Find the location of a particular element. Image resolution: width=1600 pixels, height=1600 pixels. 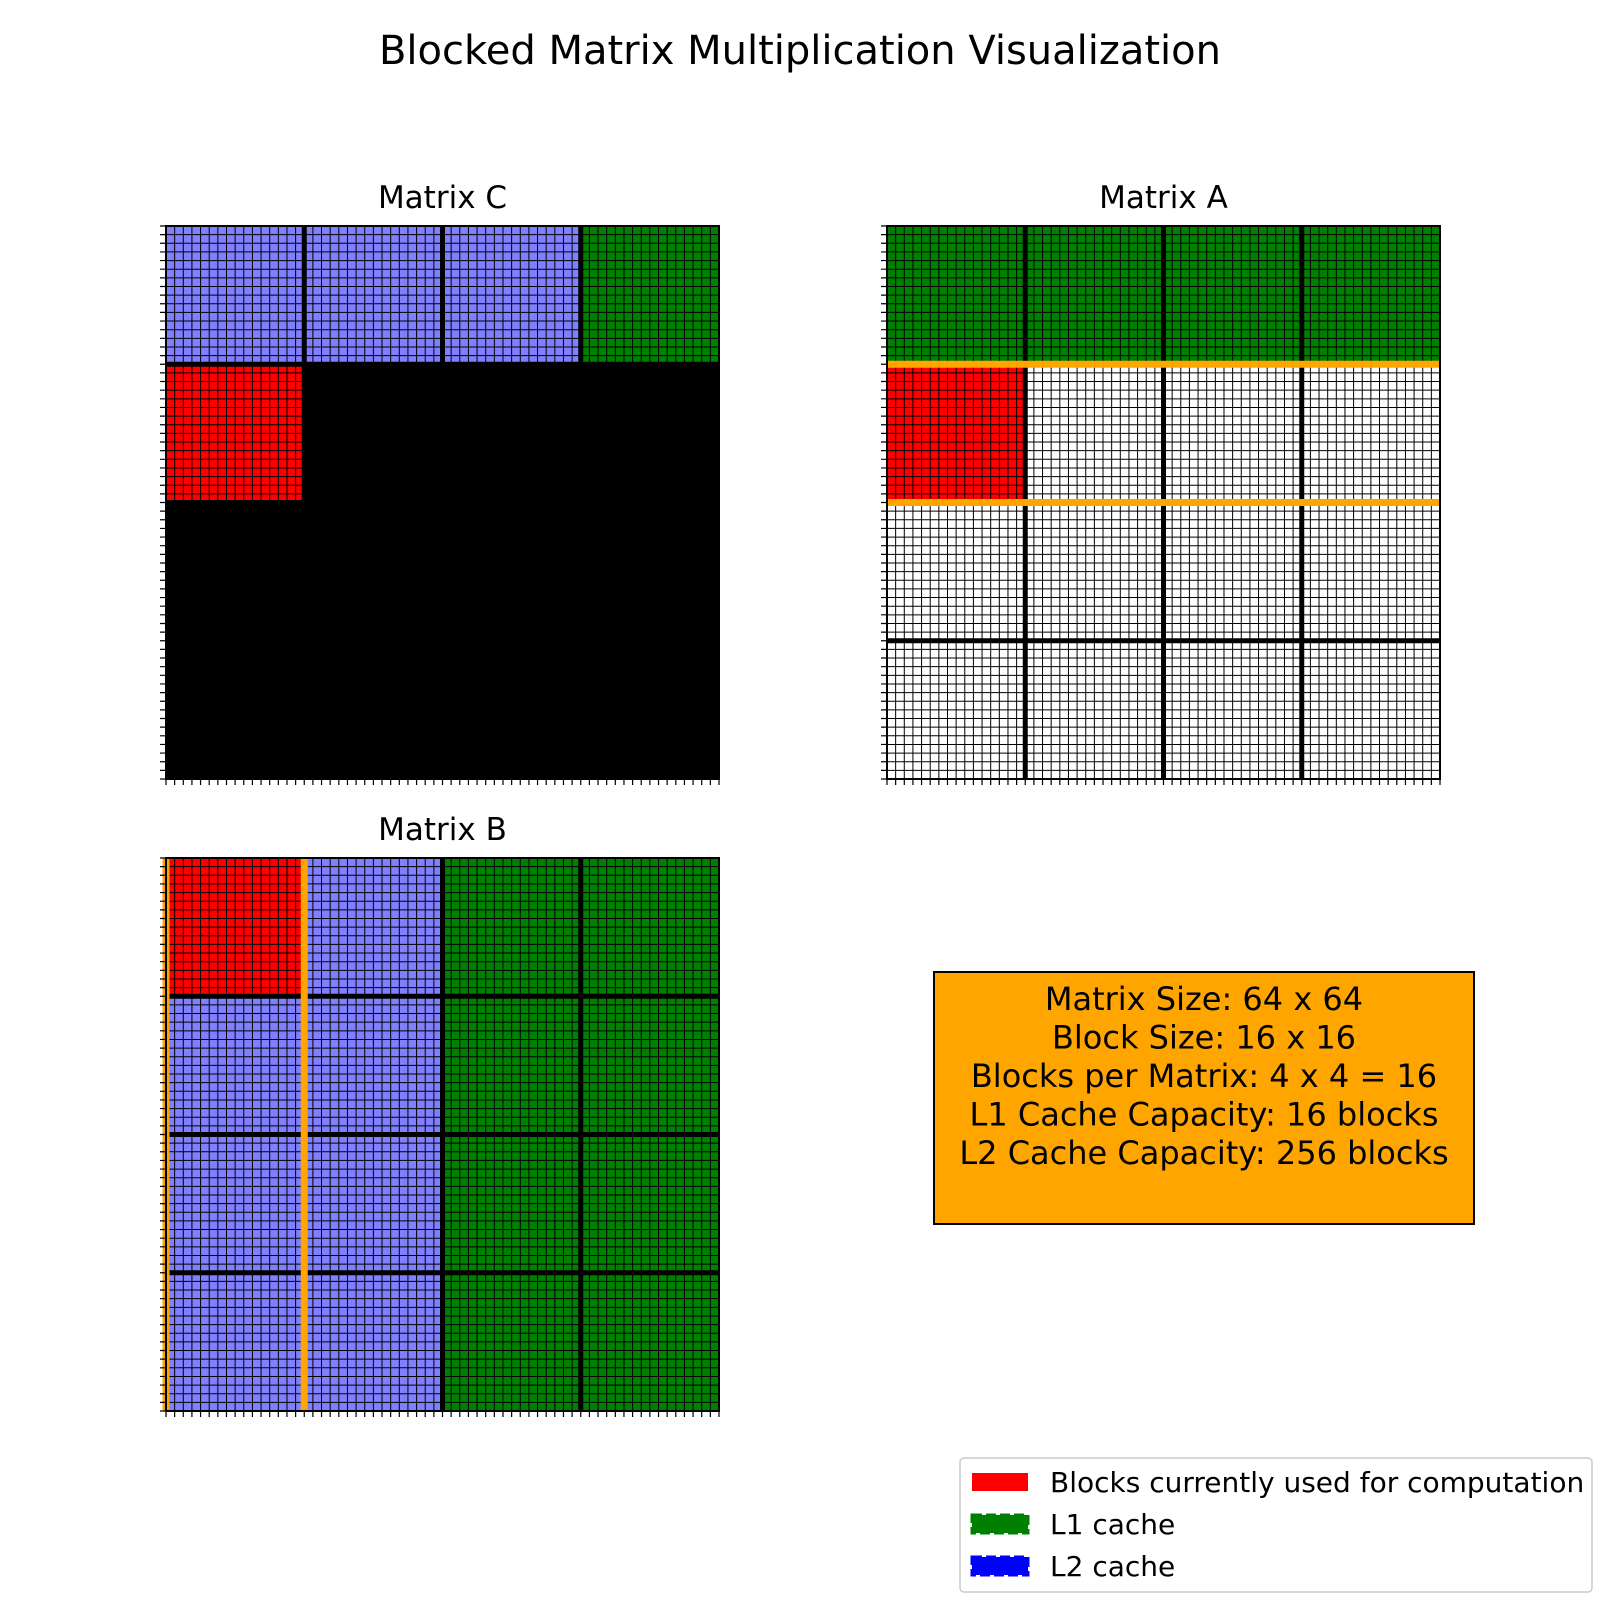

info-box-panel is located at coordinates (1204, 1098).